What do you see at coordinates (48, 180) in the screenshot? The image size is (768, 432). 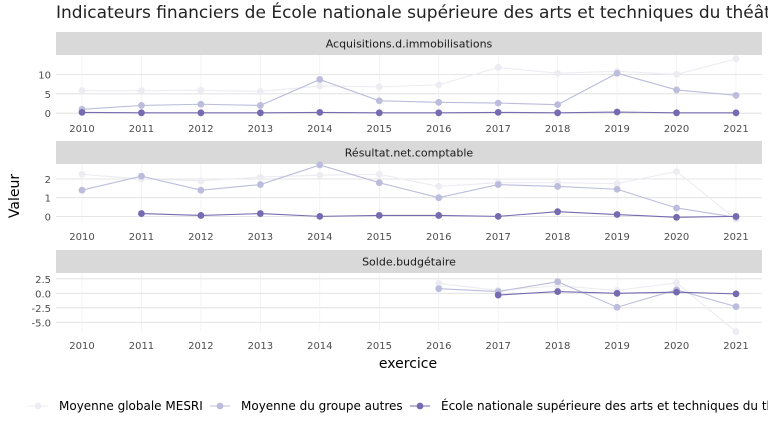 I see `y-tick-label: 2` at bounding box center [48, 180].